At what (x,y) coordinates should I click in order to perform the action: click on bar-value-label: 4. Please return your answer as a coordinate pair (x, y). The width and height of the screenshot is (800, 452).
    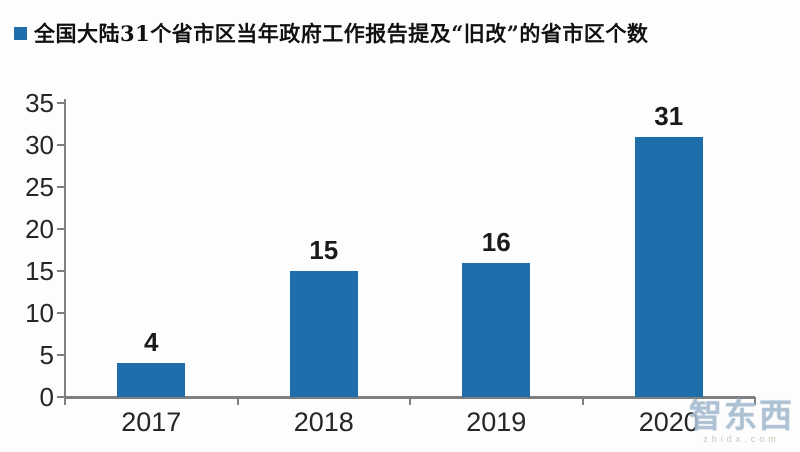
    Looking at the image, I should click on (151, 342).